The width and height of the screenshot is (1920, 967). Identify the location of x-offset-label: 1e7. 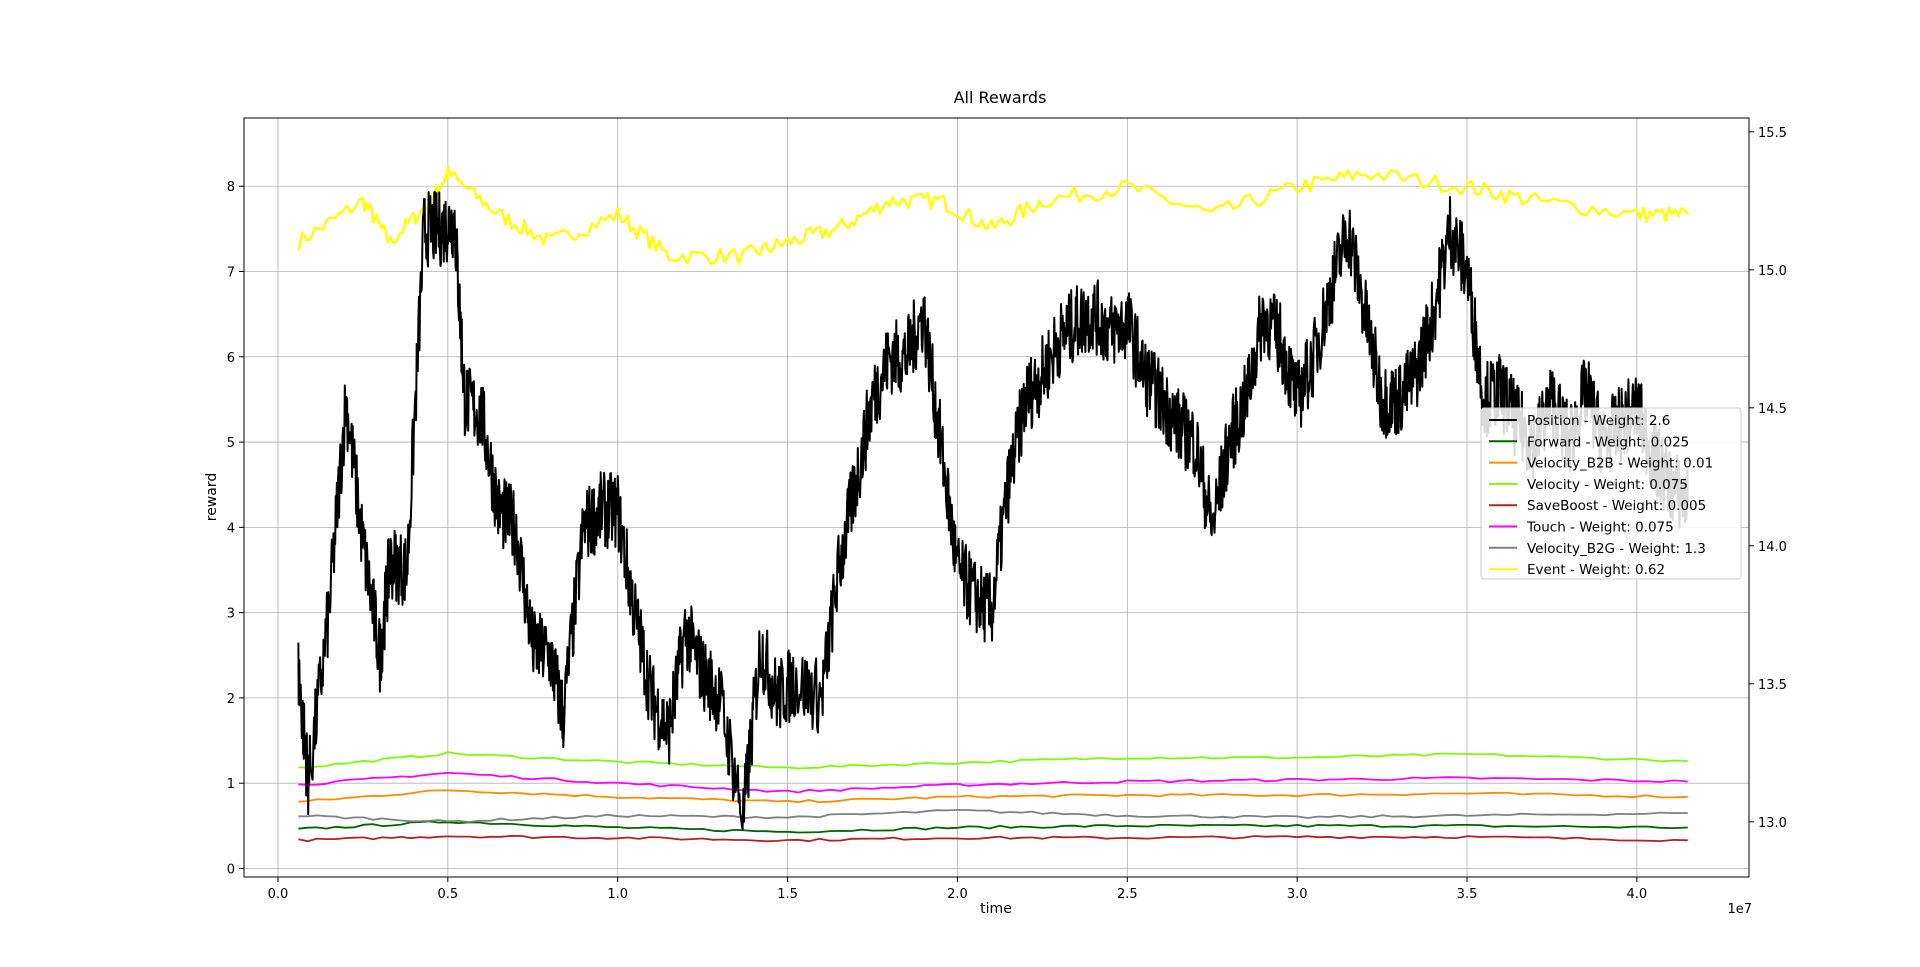
(1739, 909).